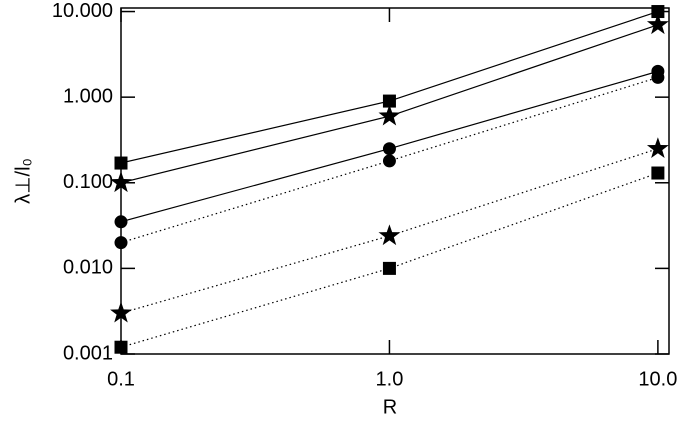 Image resolution: width=686 pixels, height=422 pixels. Describe the element at coordinates (121, 379) in the screenshot. I see `x-tick-label: 0.1` at that location.